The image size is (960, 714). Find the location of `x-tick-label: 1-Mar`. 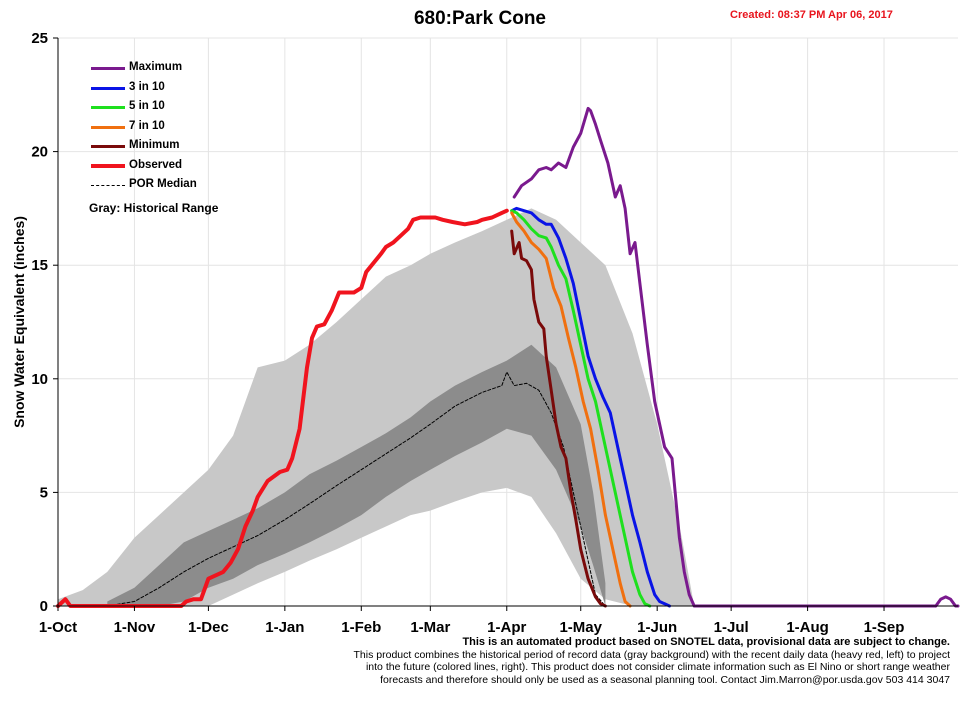

x-tick-label: 1-Mar is located at coordinates (430, 627).